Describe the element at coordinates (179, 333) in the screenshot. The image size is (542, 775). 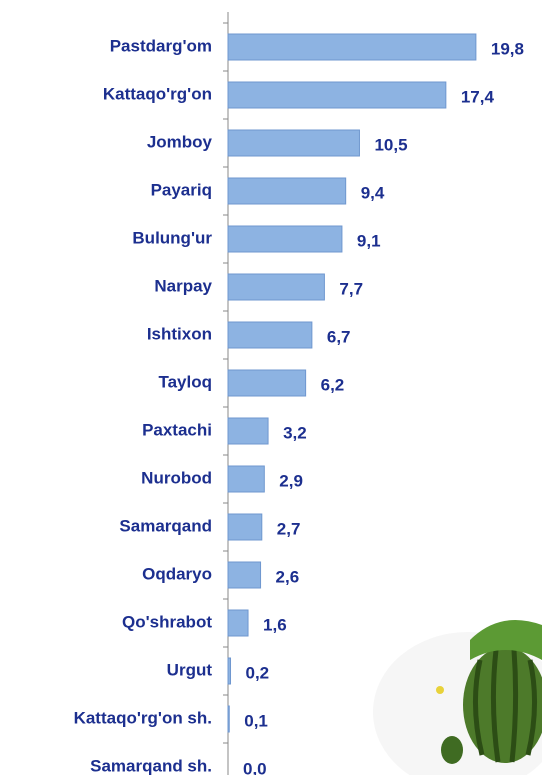
I see `category-label: Ishtixon` at that location.